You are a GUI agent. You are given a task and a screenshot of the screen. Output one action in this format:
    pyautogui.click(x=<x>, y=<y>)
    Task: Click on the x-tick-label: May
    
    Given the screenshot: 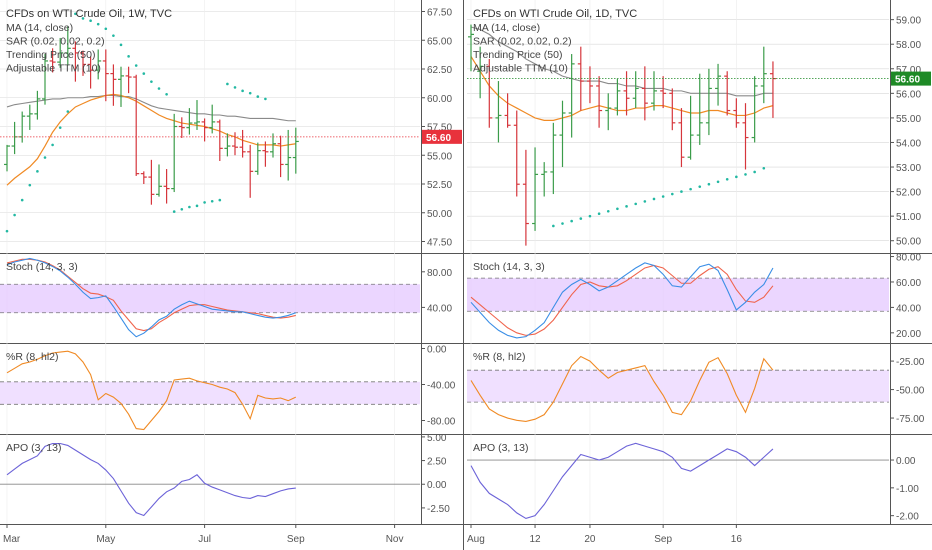 What is the action you would take?
    pyautogui.click(x=105, y=539)
    